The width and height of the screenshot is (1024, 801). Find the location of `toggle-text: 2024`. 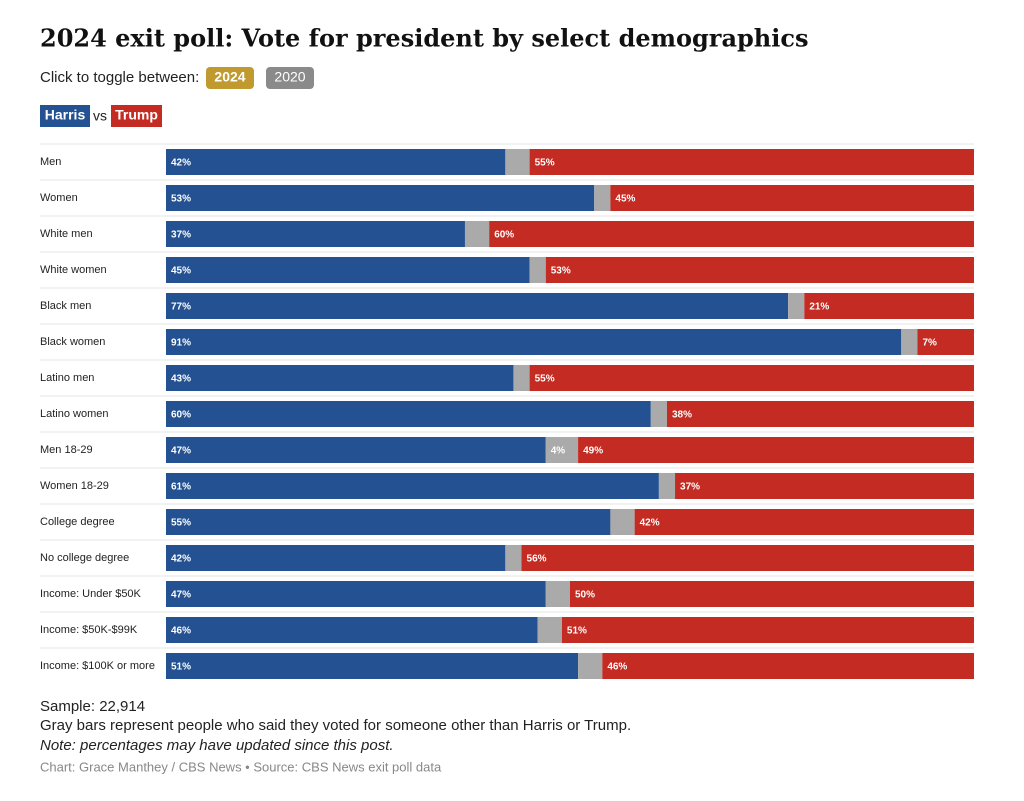

toggle-text: 2024 is located at coordinates (229, 77).